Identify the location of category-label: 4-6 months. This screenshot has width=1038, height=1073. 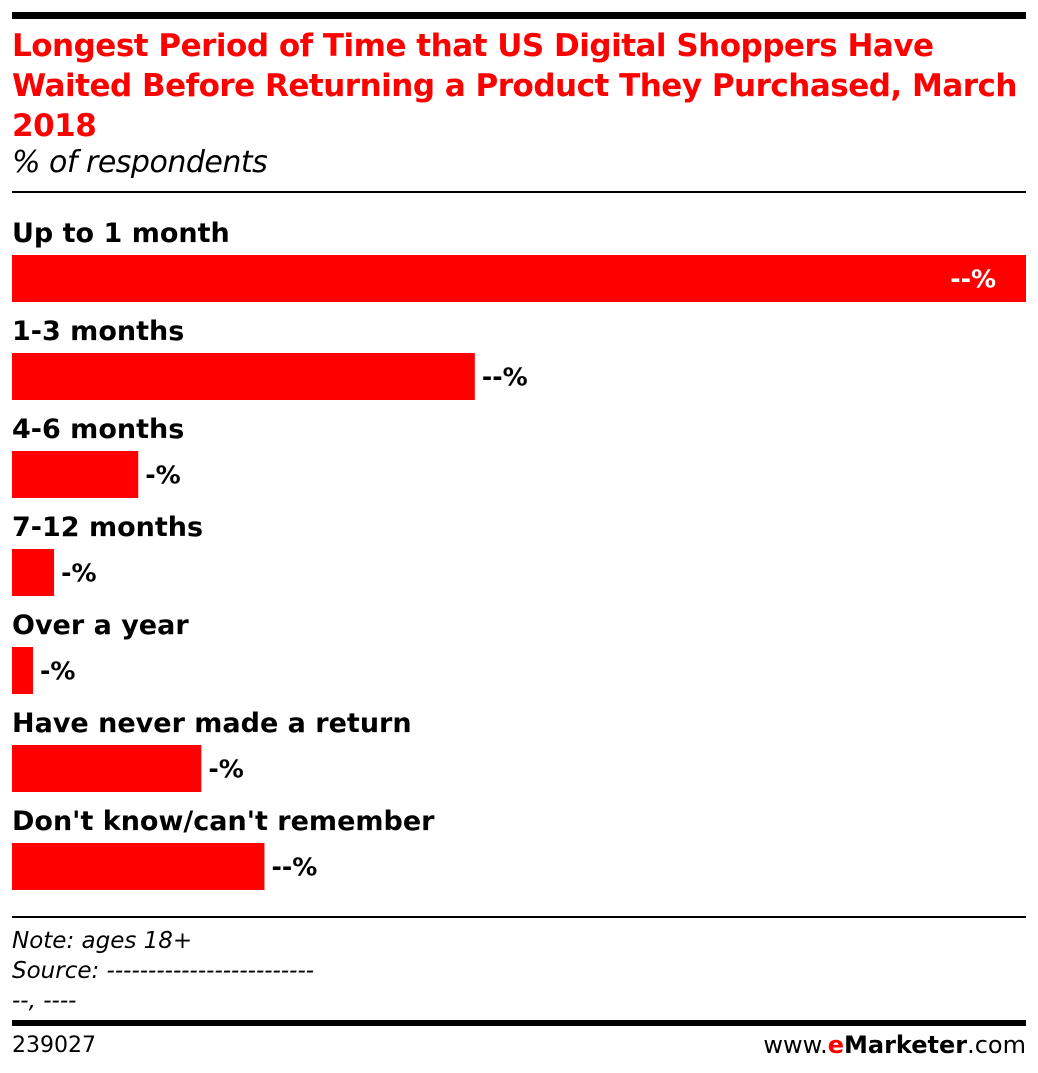
(98, 429).